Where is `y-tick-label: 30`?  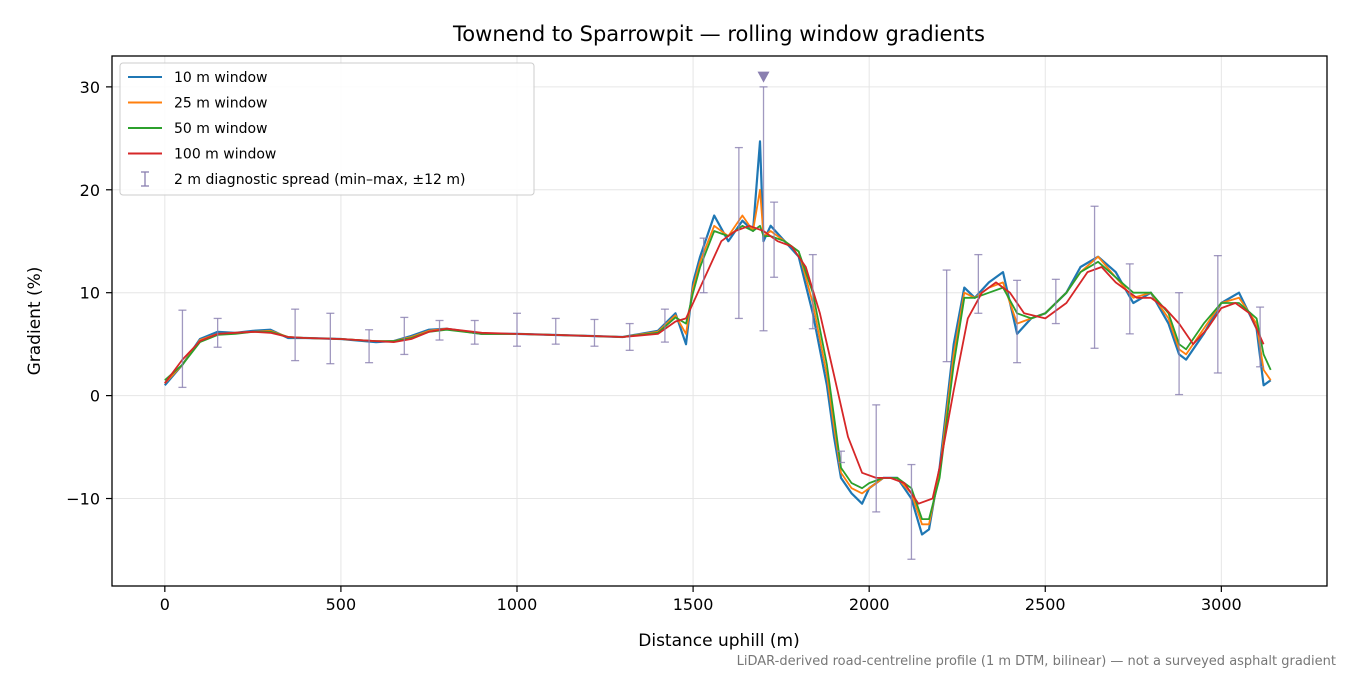
y-tick-label: 30 is located at coordinates (90, 87).